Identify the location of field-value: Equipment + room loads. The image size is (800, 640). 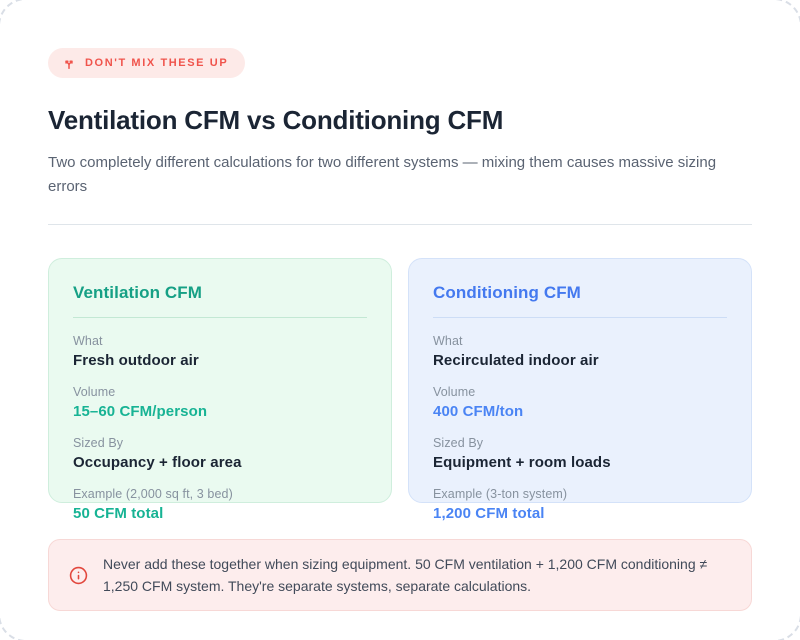
(522, 462).